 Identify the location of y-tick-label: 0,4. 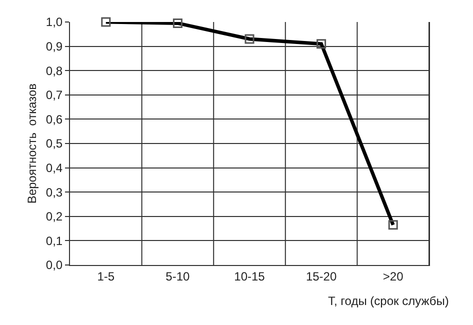
(54, 168).